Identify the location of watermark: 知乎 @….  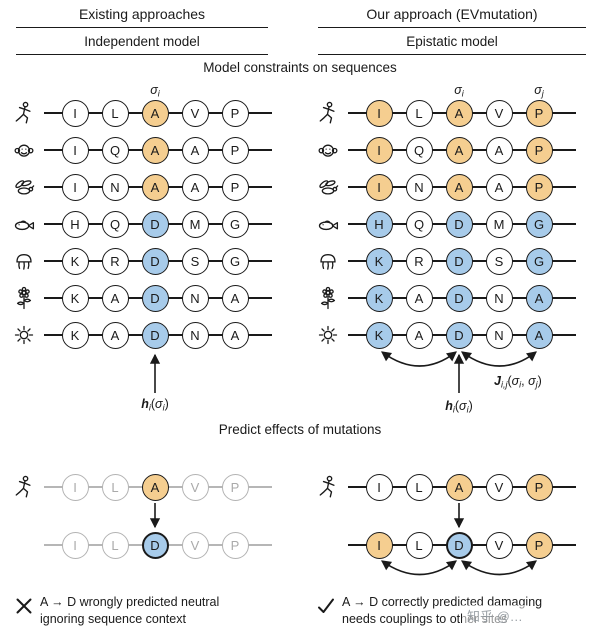
(495, 615).